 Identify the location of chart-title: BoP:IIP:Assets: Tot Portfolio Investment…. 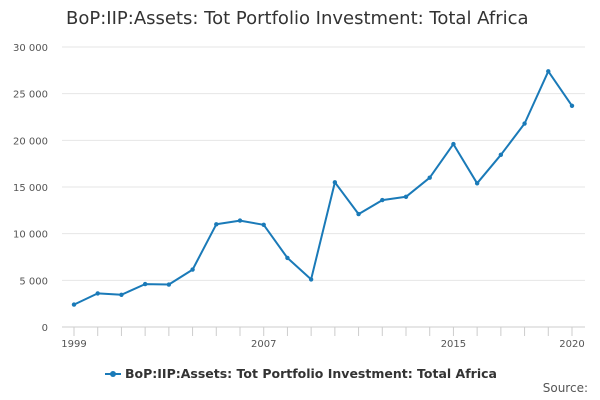
(297, 18).